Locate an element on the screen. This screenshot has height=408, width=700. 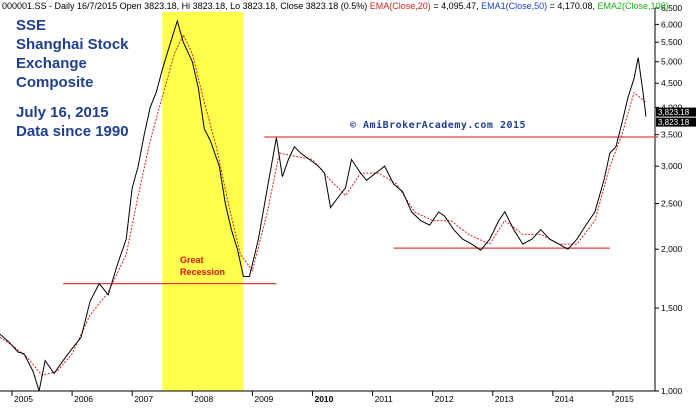
title-line: SSE is located at coordinates (31, 25).